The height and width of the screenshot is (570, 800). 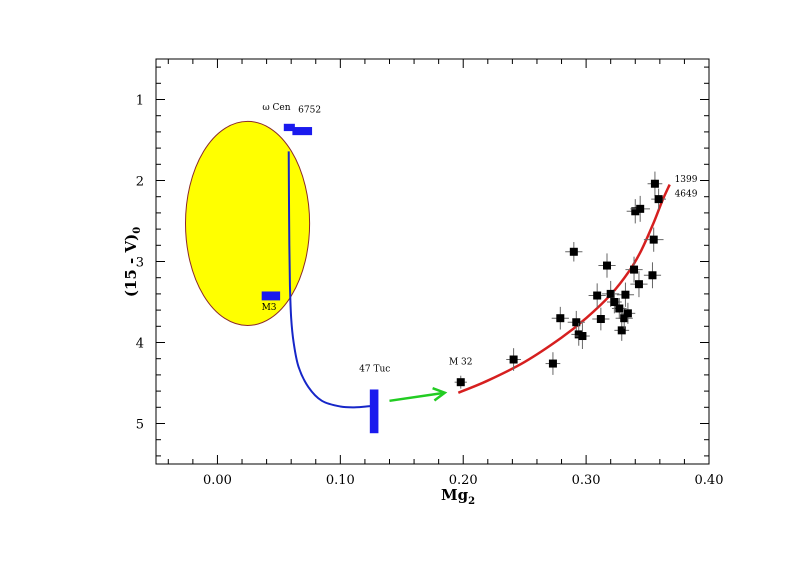 I want to click on x-axis-label: Mg2, so click(x=458, y=496).